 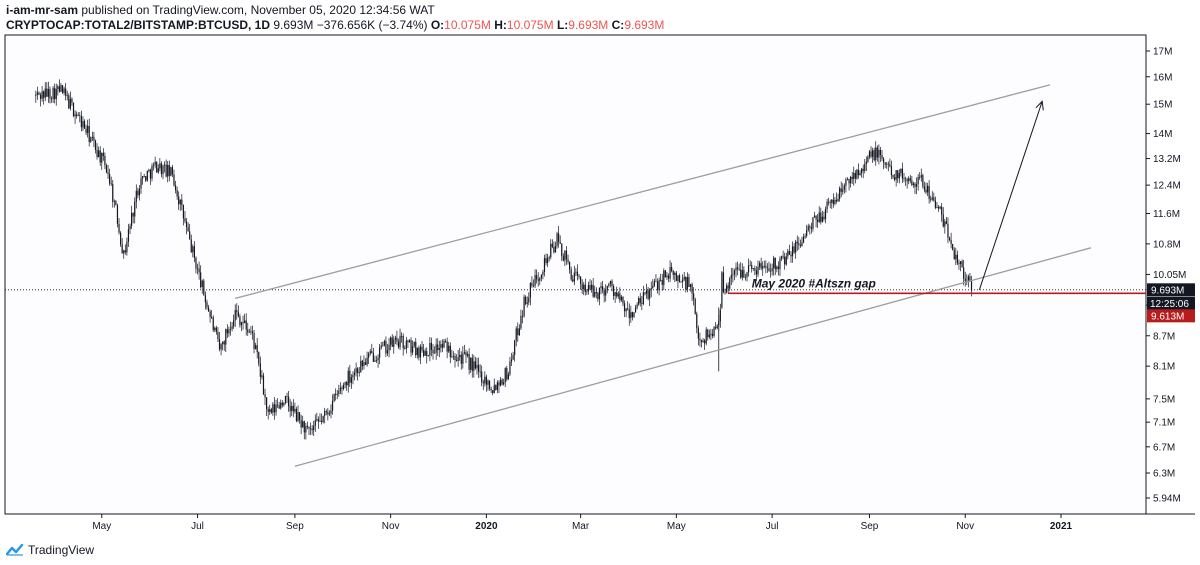 I want to click on open-label: O:, so click(x=437, y=25).